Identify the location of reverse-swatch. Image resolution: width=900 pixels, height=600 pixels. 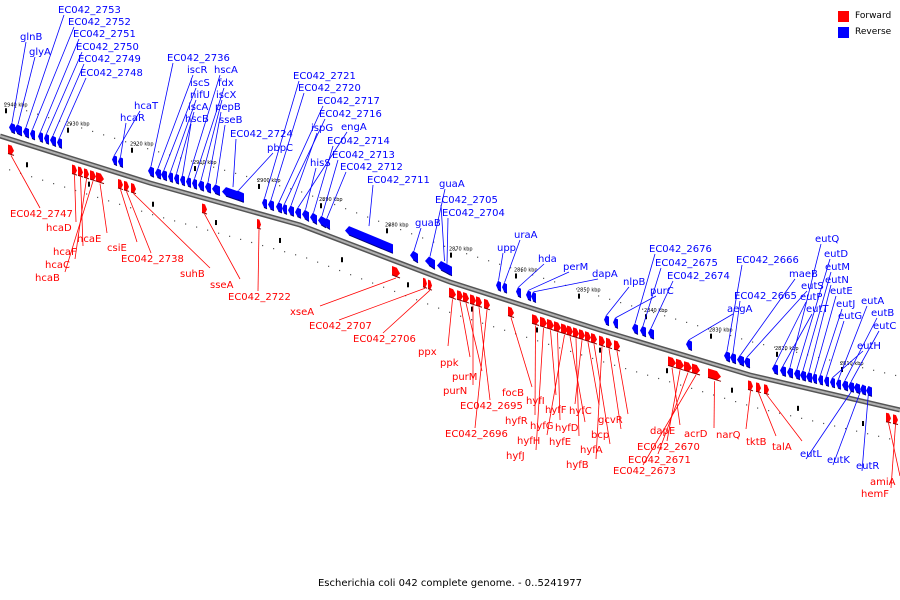
(843, 32).